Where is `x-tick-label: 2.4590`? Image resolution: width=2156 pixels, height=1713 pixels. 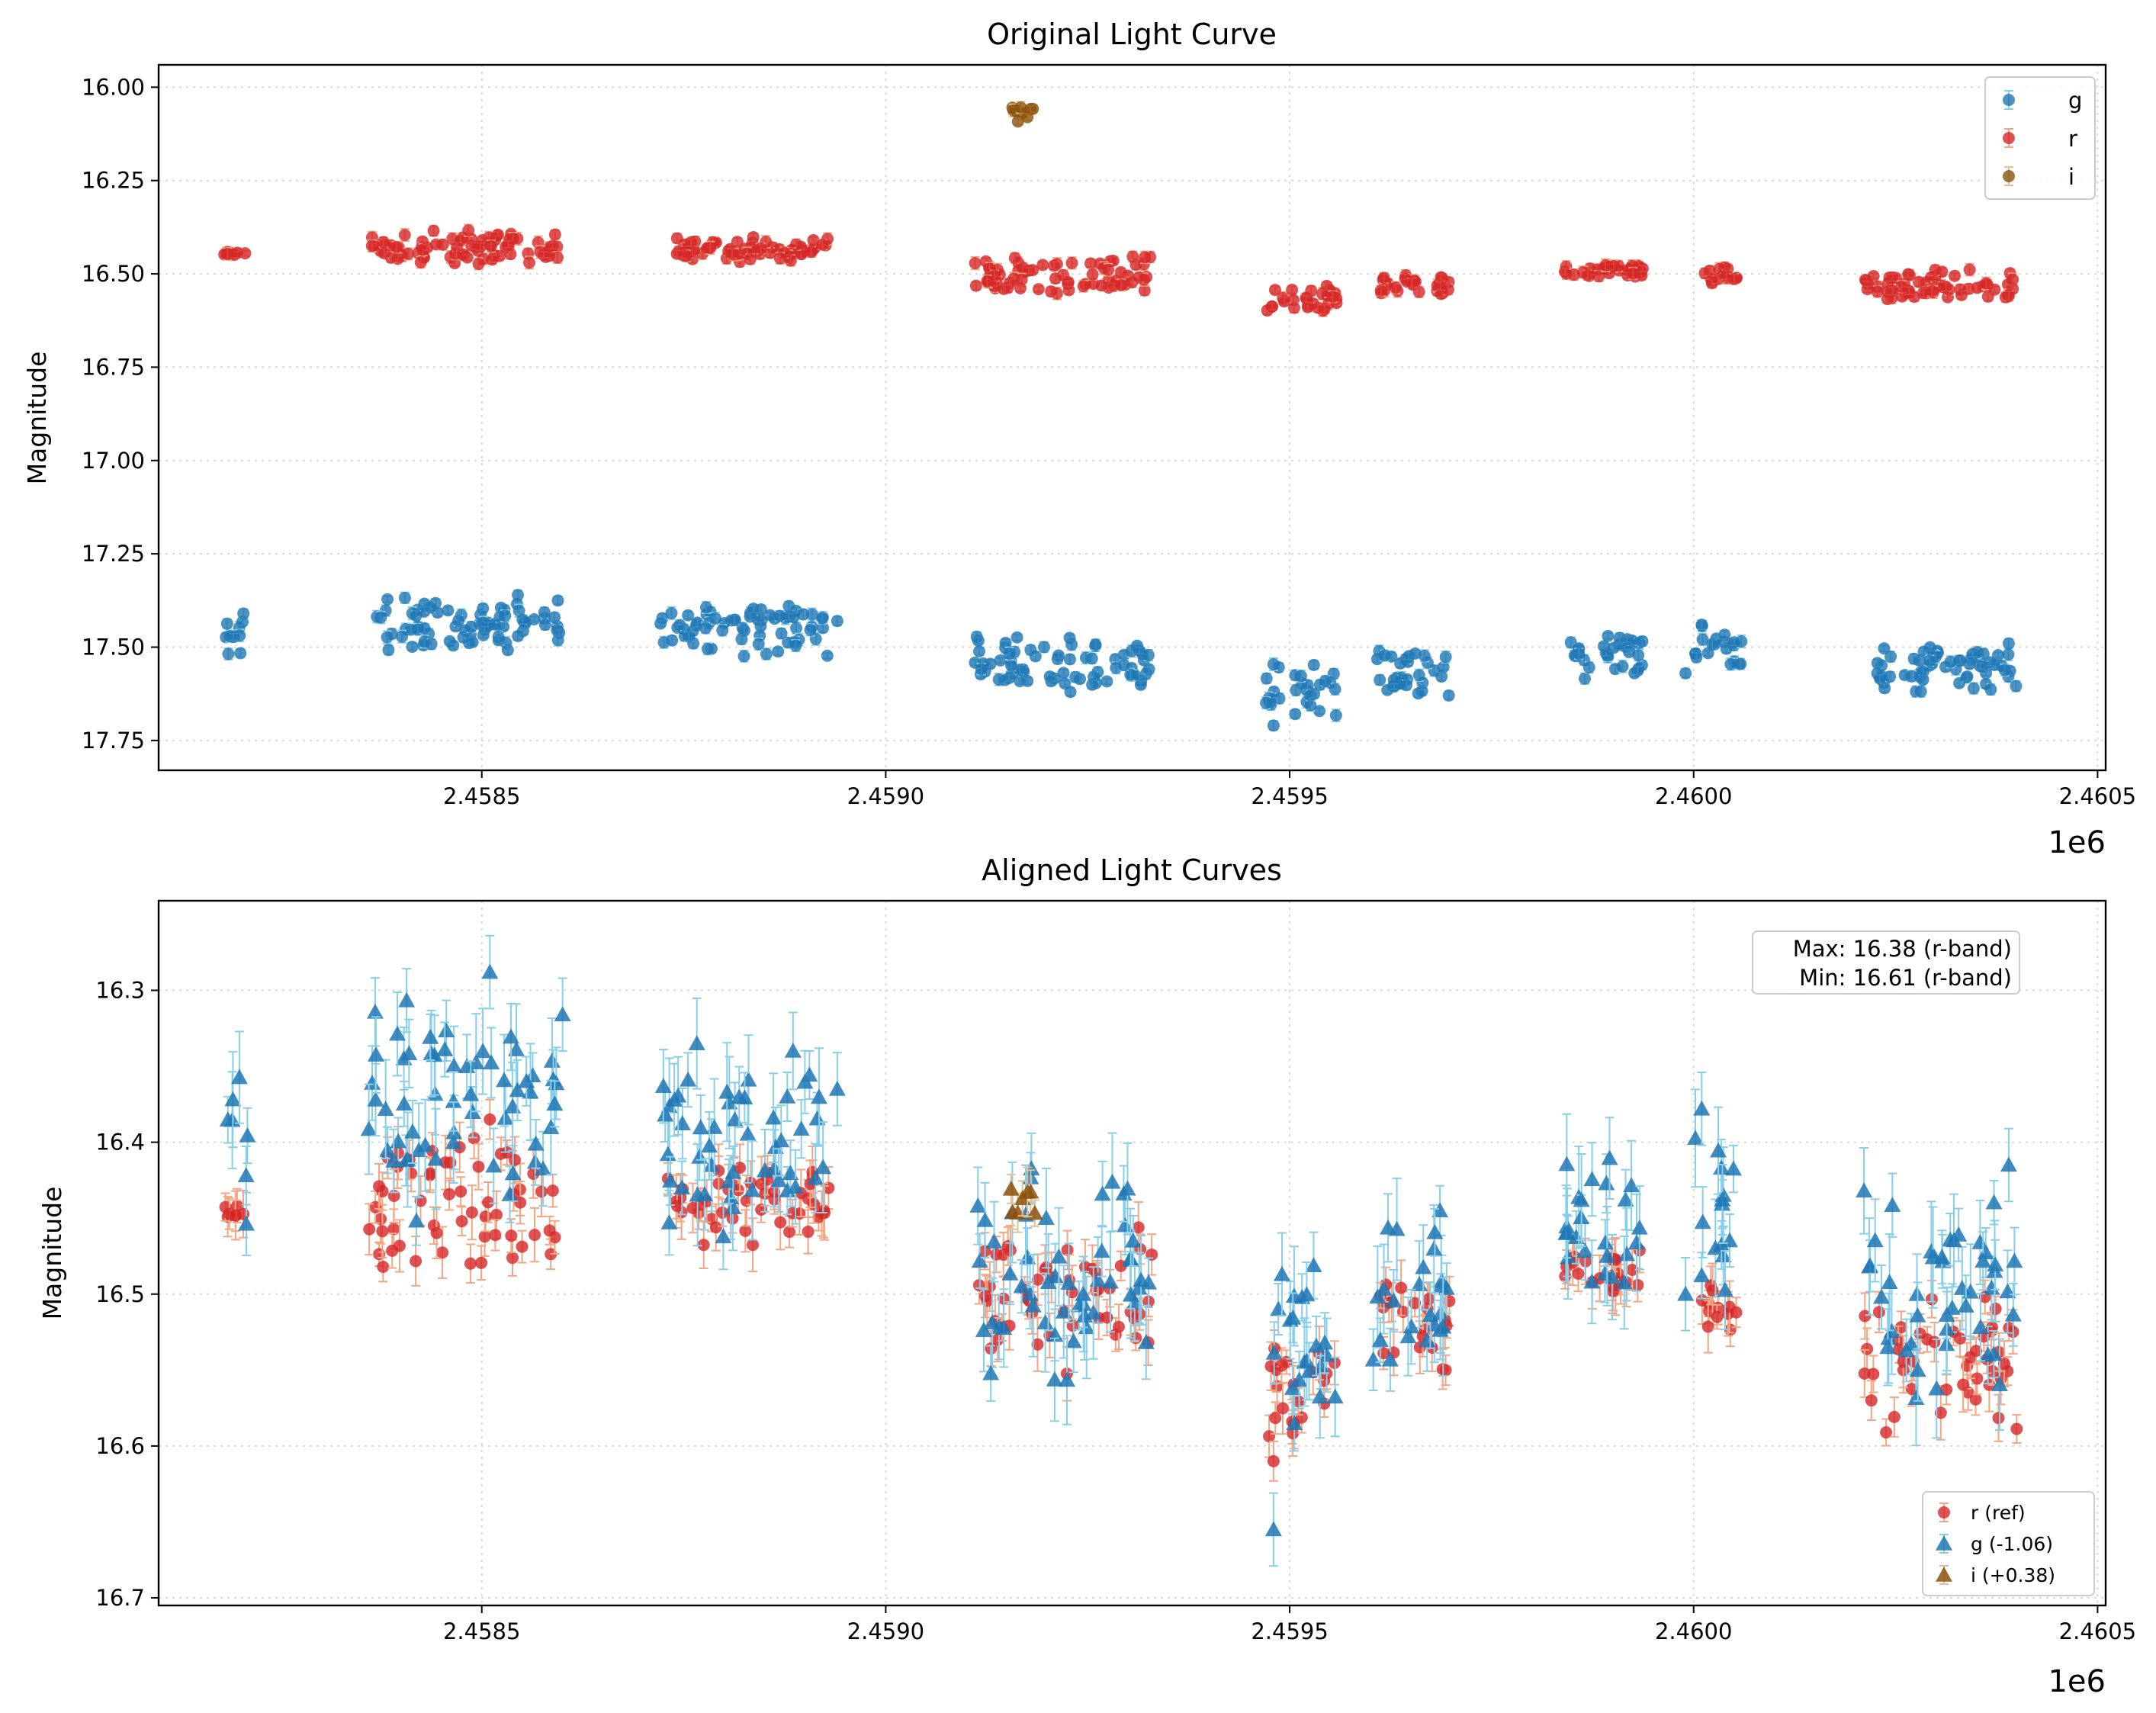 x-tick-label: 2.4590 is located at coordinates (885, 796).